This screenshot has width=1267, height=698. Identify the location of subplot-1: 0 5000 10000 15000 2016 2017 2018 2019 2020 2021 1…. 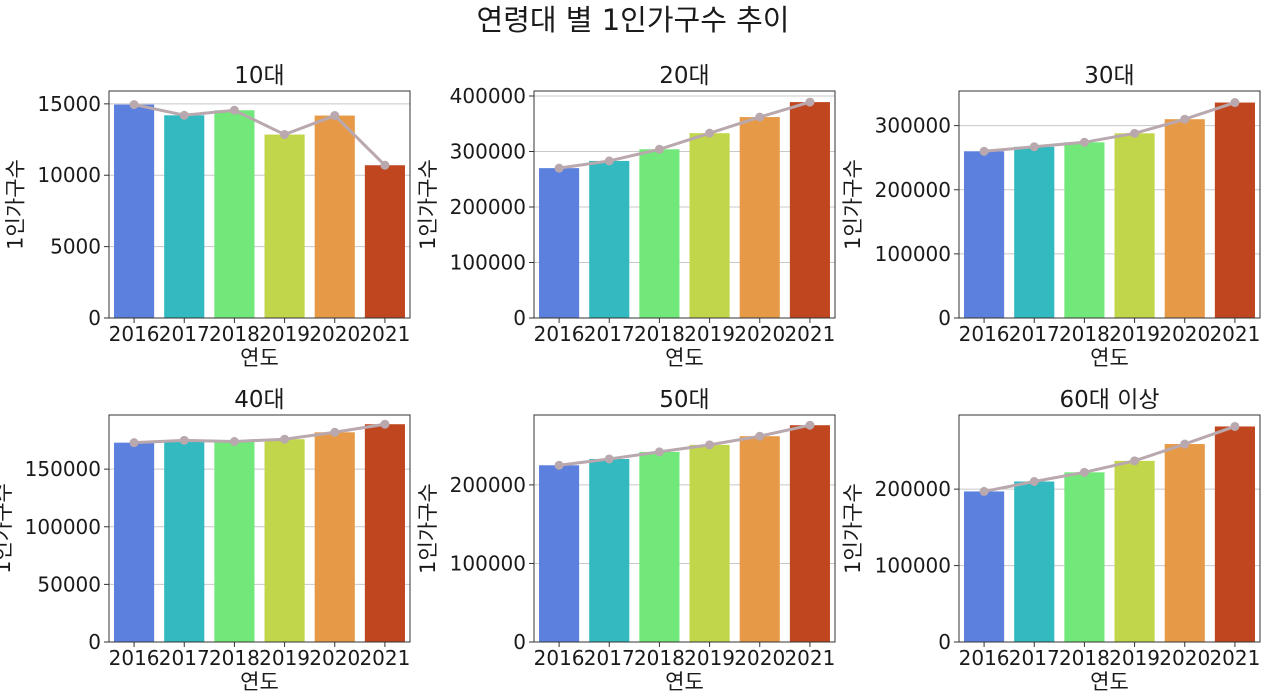
(207, 216).